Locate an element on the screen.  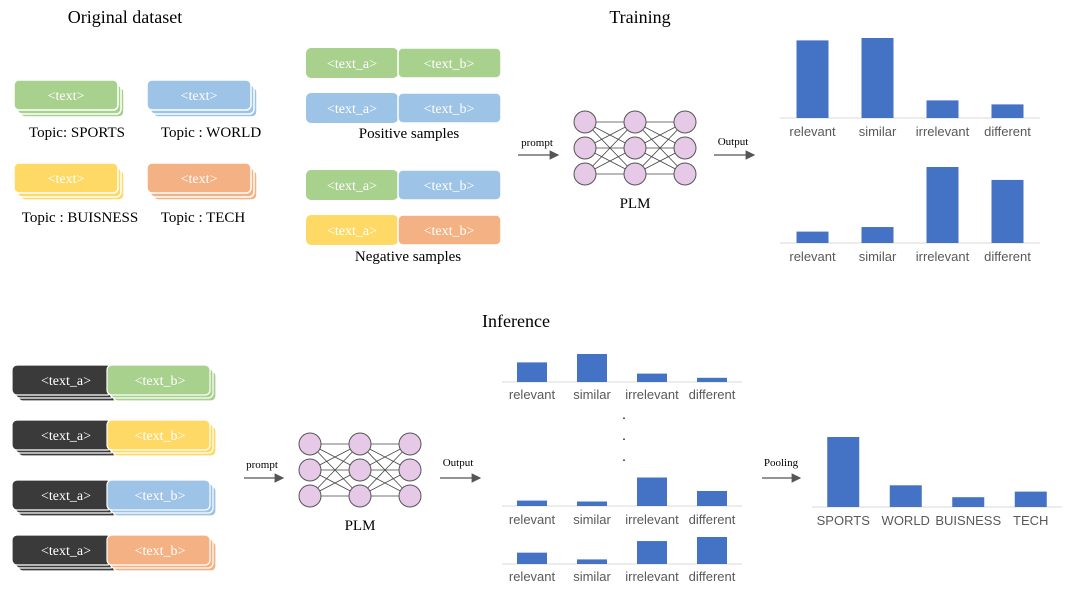
inference-output-label: Output is located at coordinates (458, 463).